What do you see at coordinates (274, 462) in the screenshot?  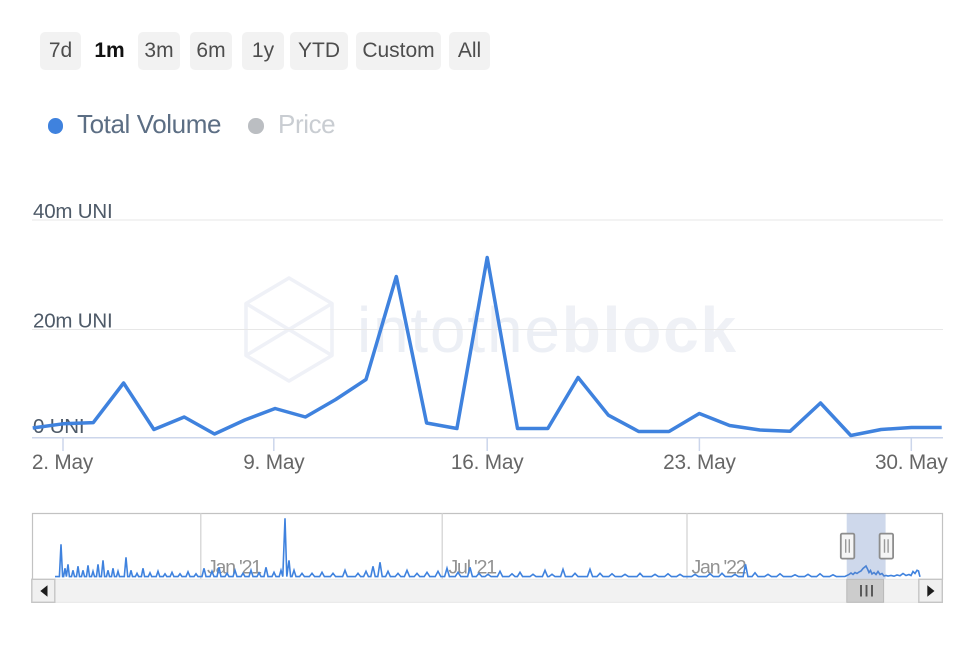 I see `svg-text: 9. May` at bounding box center [274, 462].